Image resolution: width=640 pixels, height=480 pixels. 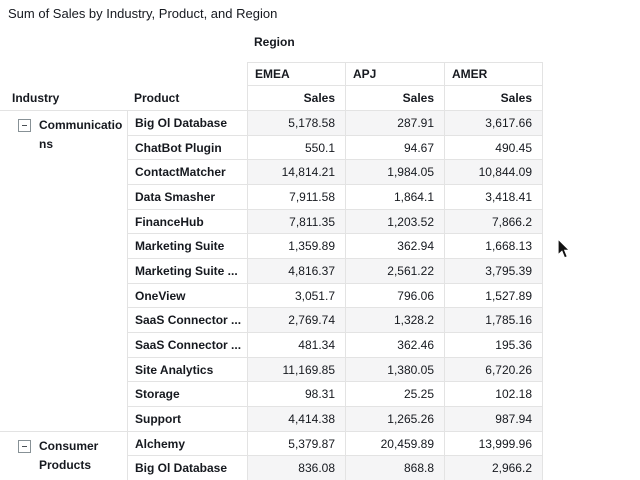 What do you see at coordinates (296, 295) in the screenshot?
I see `sales-value-cell: 3,051.7` at bounding box center [296, 295].